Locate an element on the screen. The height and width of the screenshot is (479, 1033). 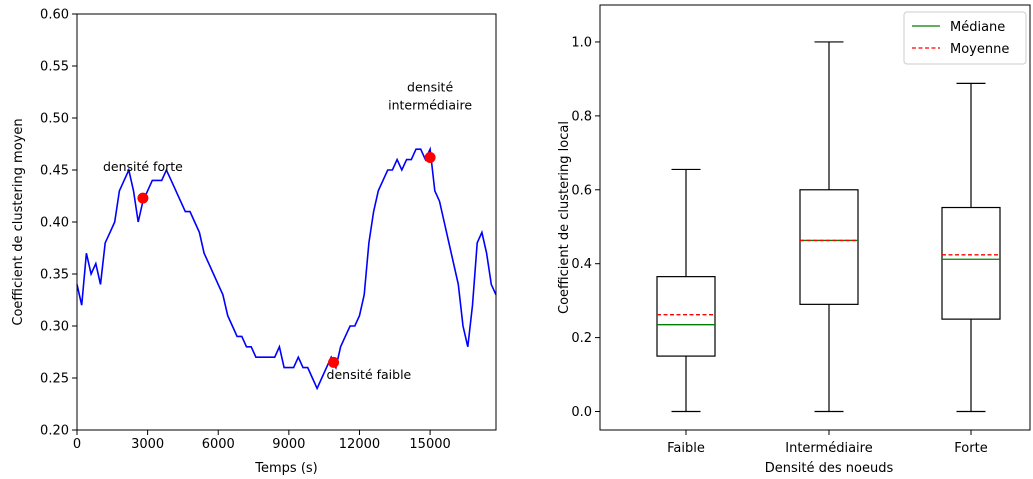
x-tick-label: Forte is located at coordinates (970, 448).